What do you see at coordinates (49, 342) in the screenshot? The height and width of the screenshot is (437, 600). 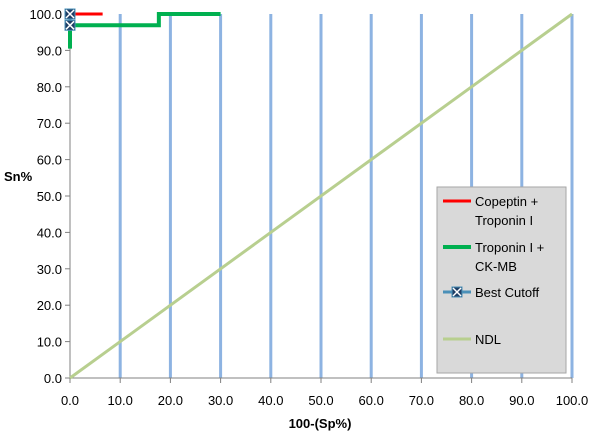 I see `y-tick-label: 10.0` at bounding box center [49, 342].